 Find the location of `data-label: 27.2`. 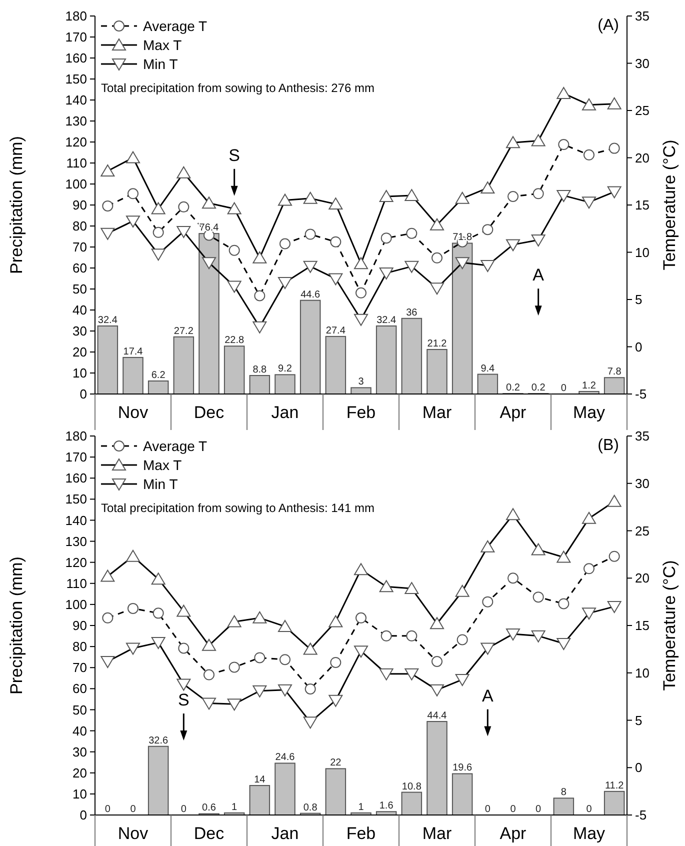

data-label: 27.2 is located at coordinates (184, 331).